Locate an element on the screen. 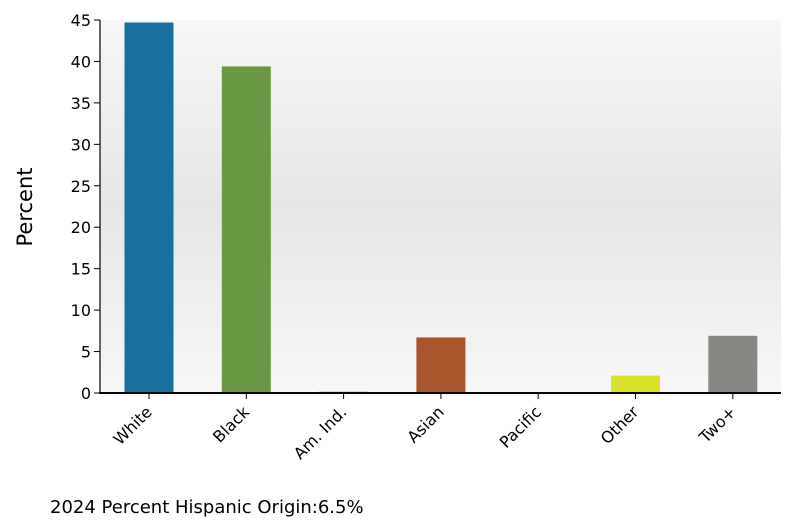  bar-other is located at coordinates (635, 384).